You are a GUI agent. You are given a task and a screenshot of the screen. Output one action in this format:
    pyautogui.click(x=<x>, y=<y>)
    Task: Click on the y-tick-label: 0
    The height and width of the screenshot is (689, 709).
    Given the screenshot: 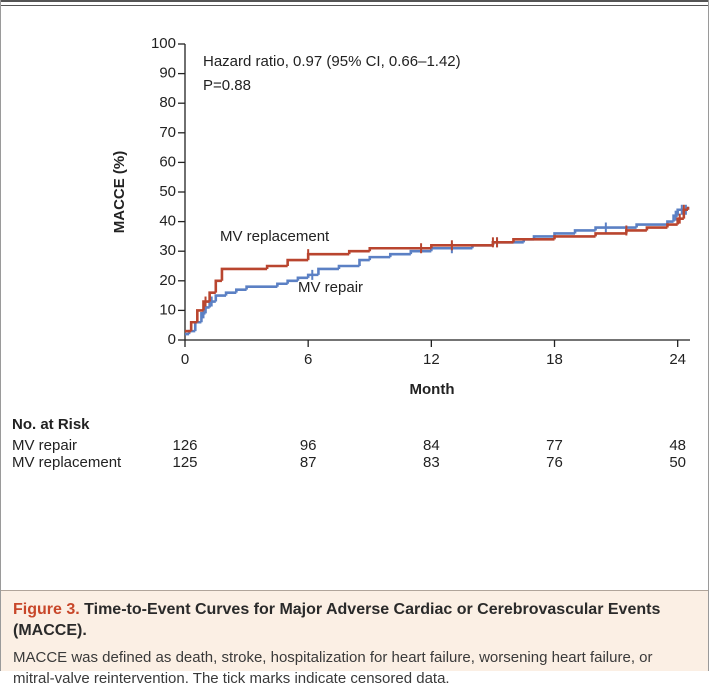 What is the action you would take?
    pyautogui.click(x=172, y=339)
    